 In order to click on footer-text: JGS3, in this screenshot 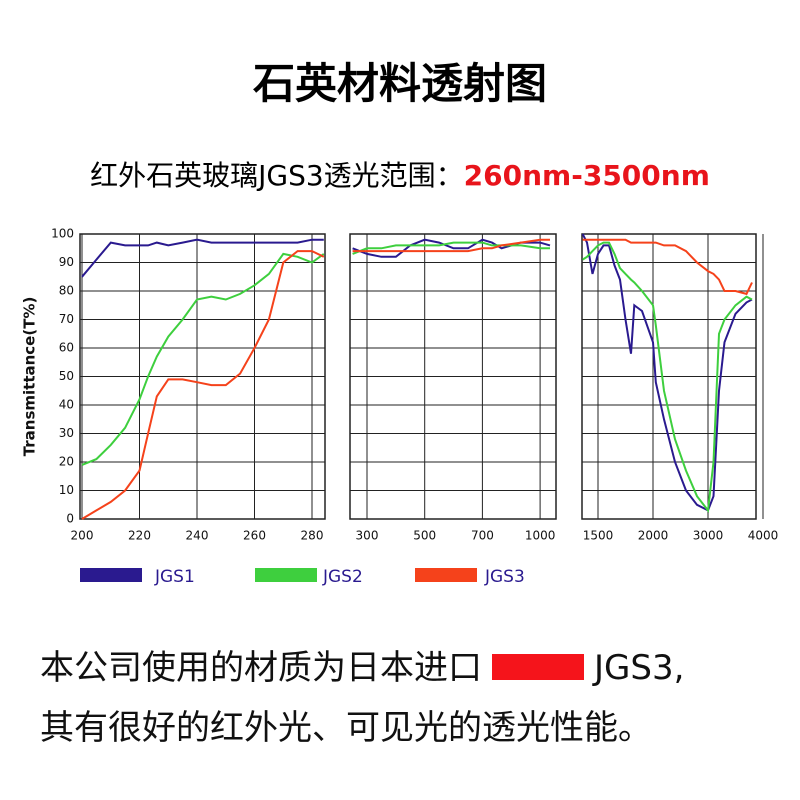, I will do `click(639, 668)`.